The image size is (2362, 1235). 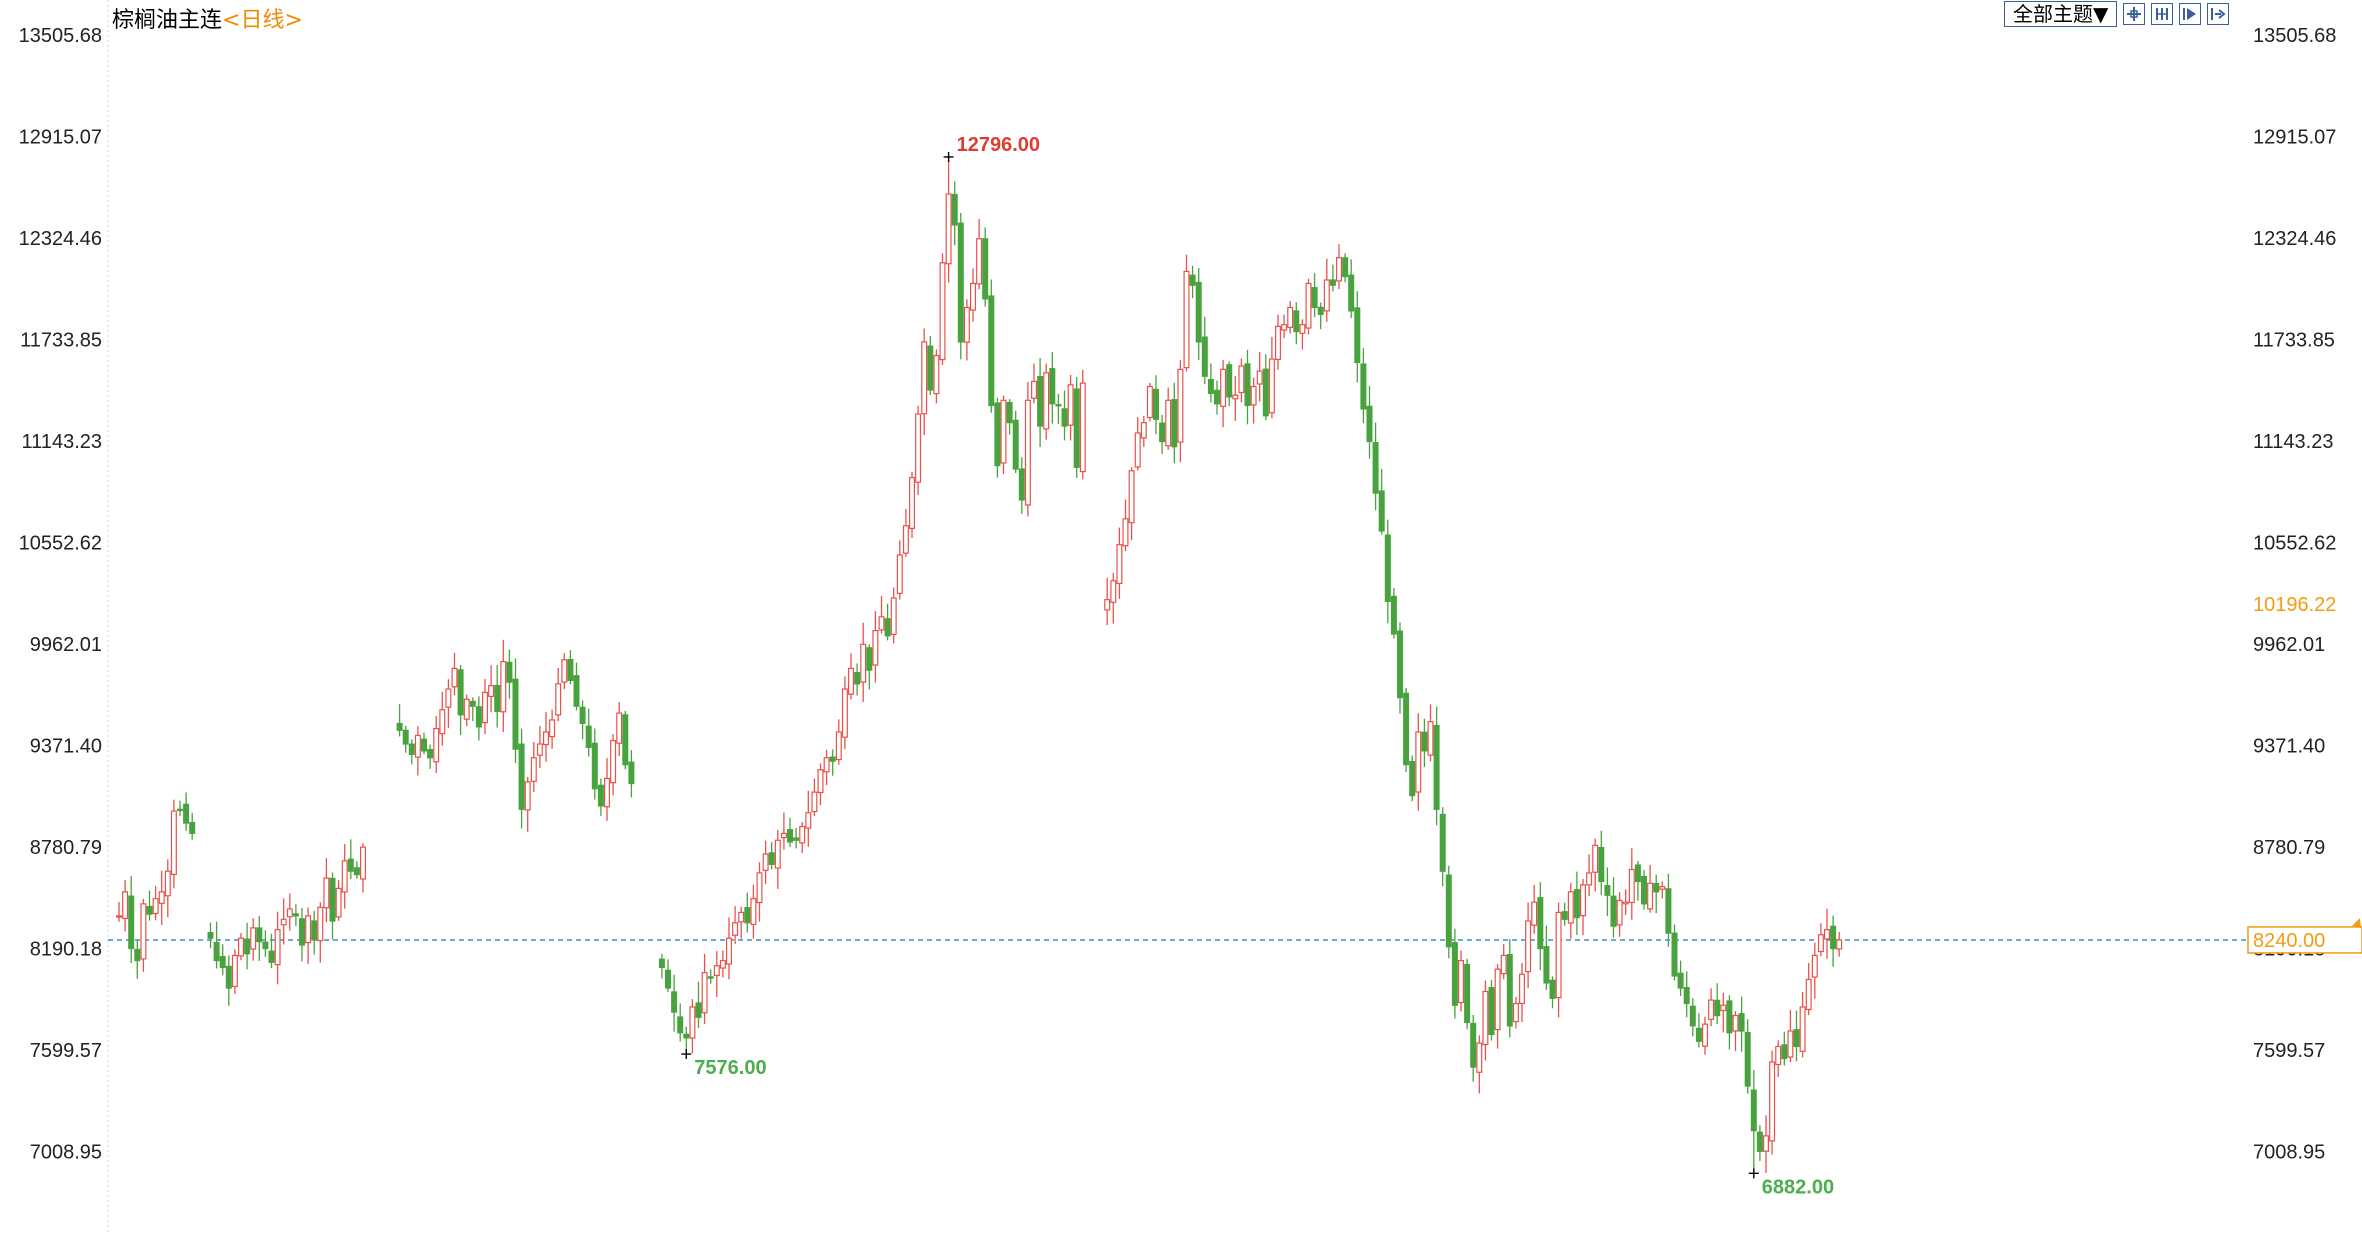 What do you see at coordinates (231, 20) in the screenshot?
I see `period-prev-arrow: <` at bounding box center [231, 20].